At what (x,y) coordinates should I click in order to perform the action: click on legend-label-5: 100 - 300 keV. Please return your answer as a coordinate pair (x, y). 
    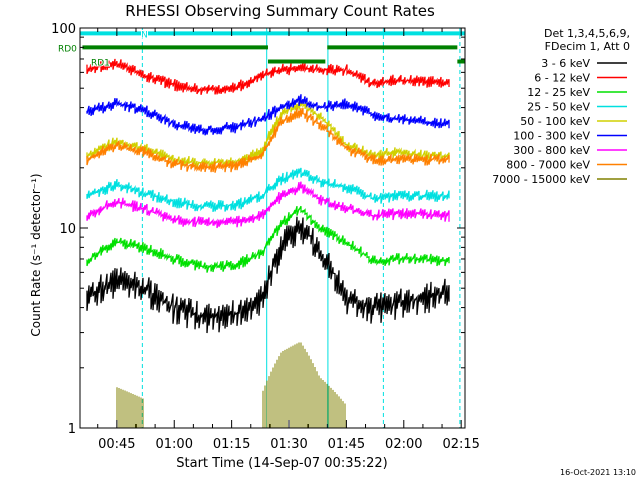
    Looking at the image, I should click on (551, 136).